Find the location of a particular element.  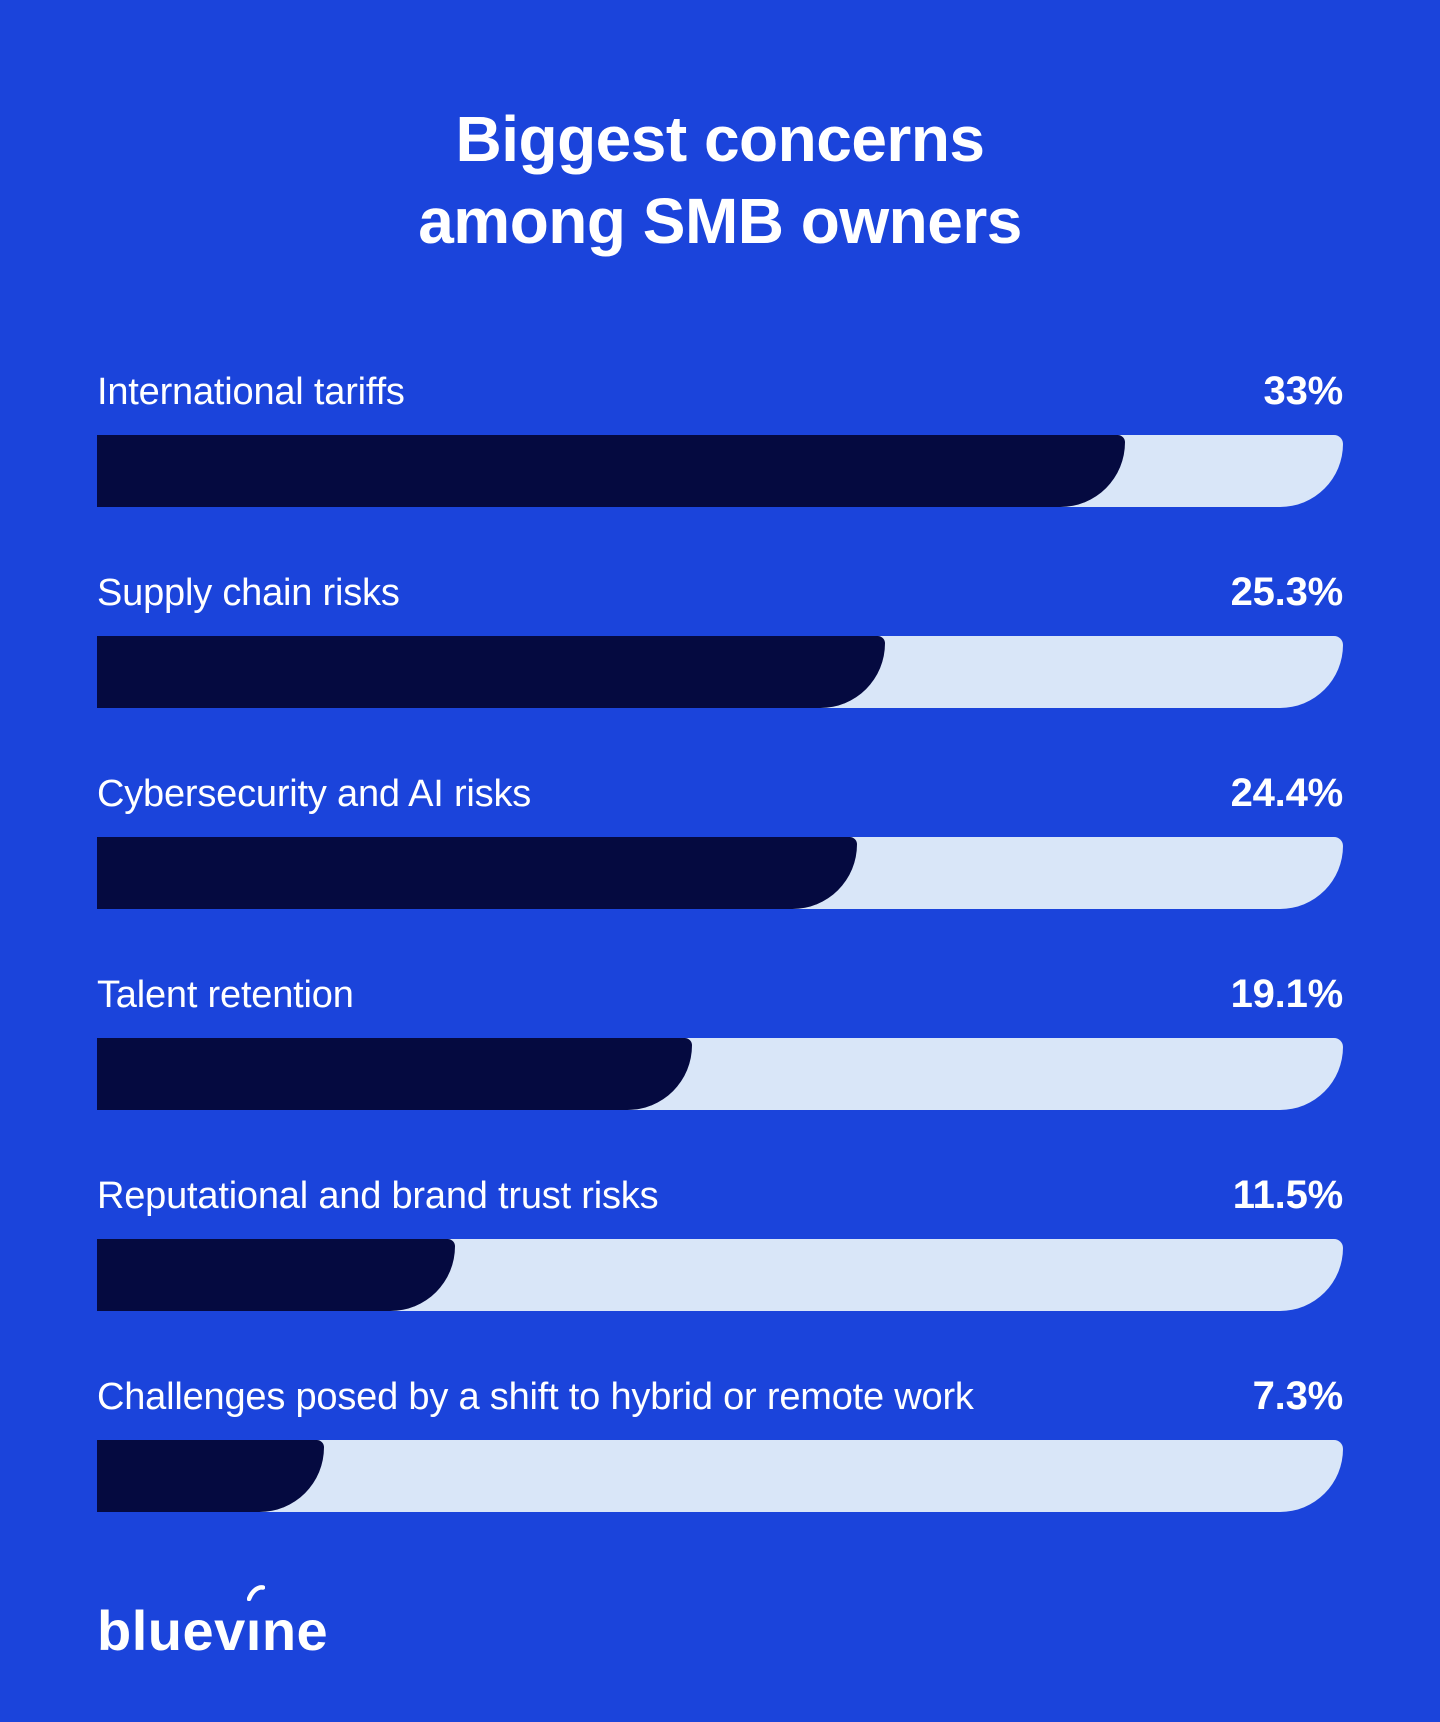

brand-logo-text-before: bluev is located at coordinates (171, 1630).